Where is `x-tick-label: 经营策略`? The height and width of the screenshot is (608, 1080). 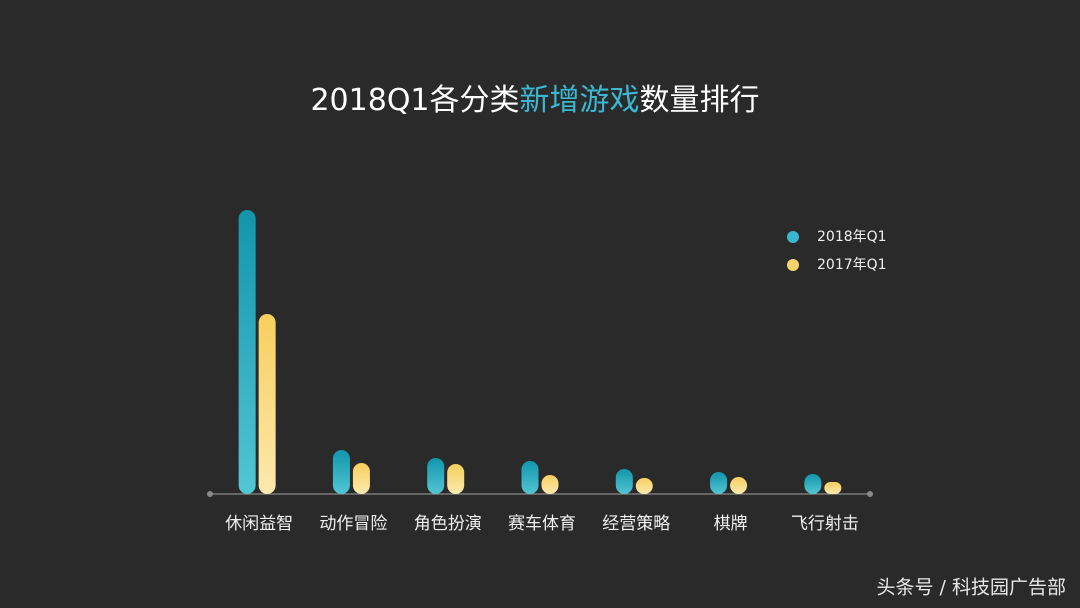 x-tick-label: 经营策略 is located at coordinates (636, 524).